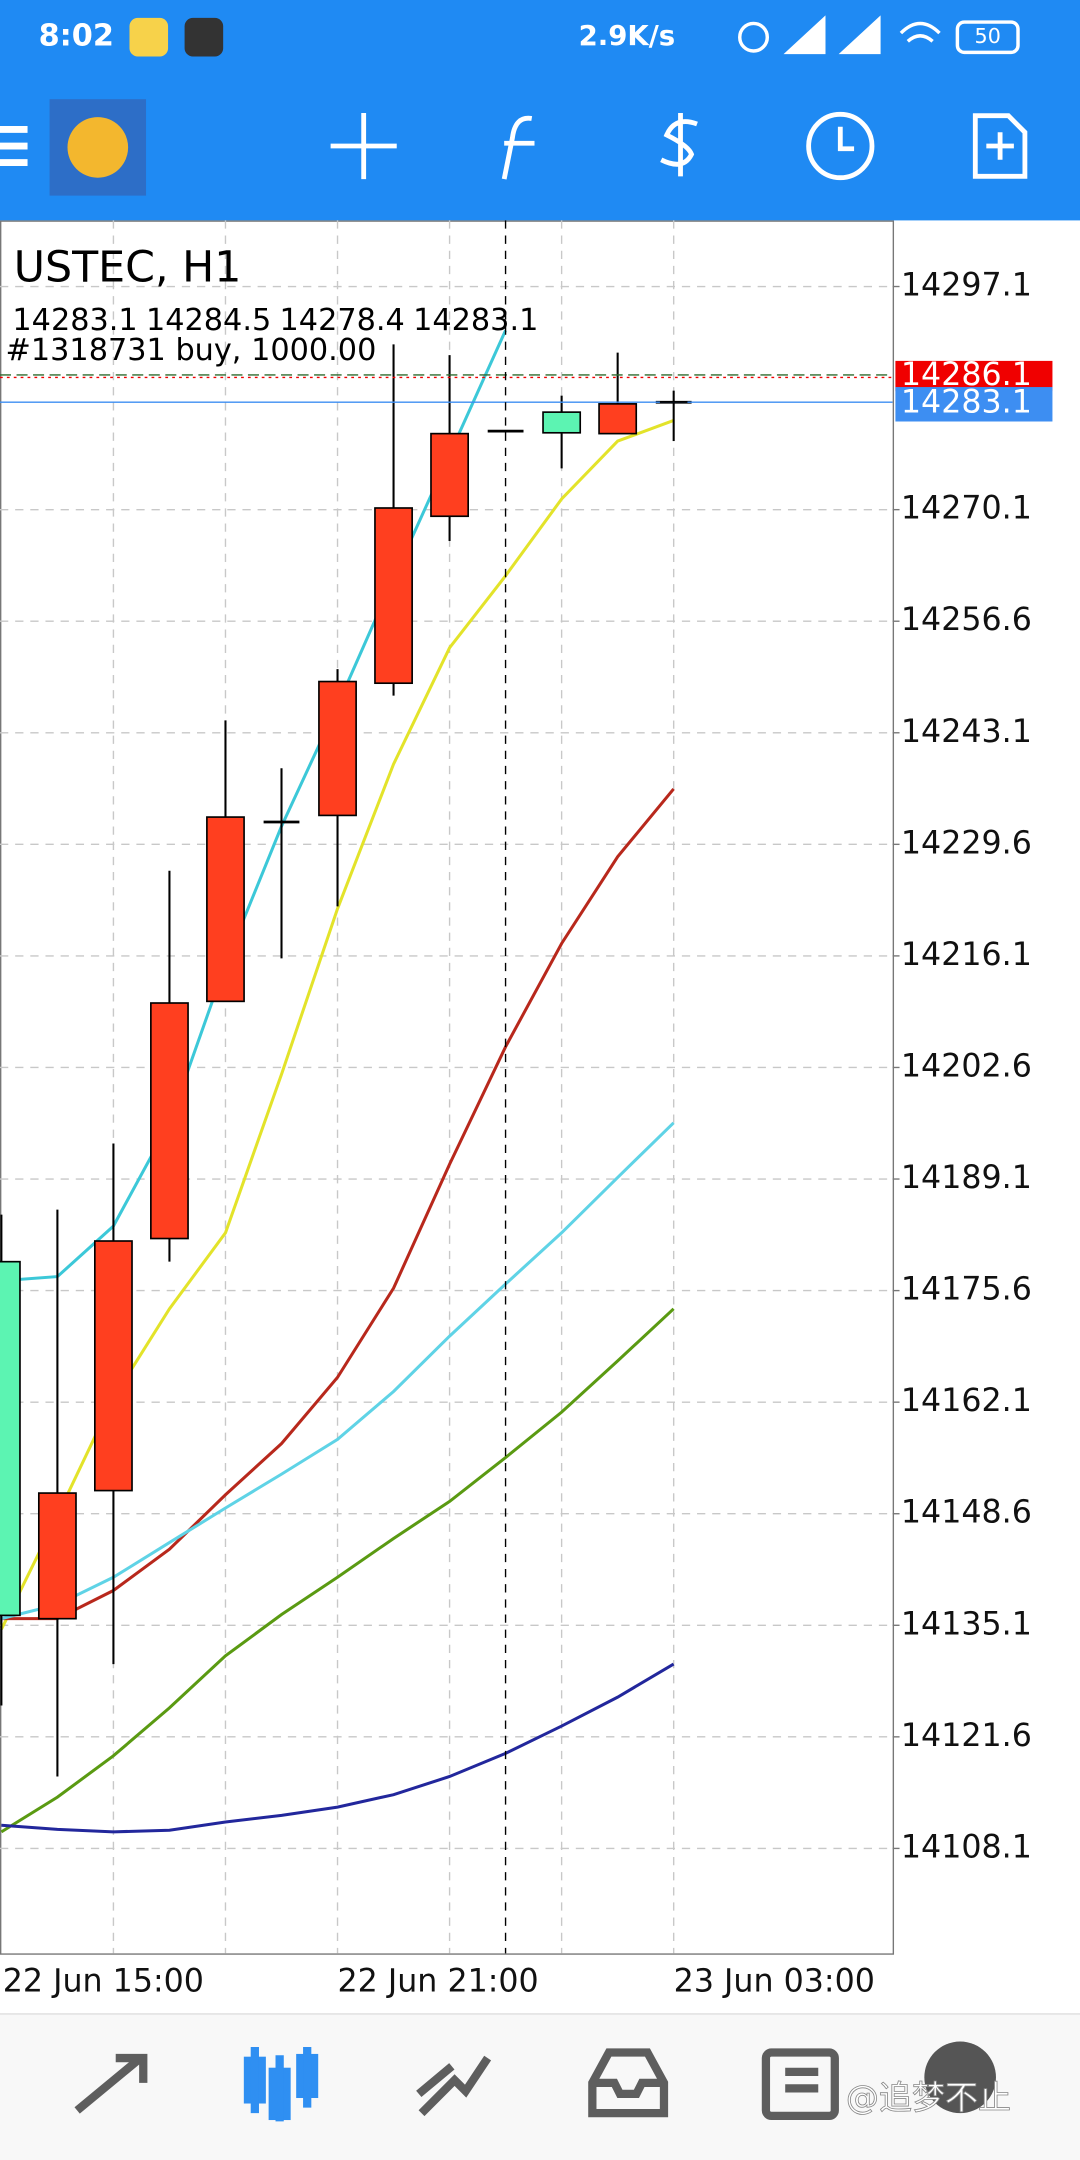 The height and width of the screenshot is (2160, 1080). Describe the element at coordinates (363, 146) in the screenshot. I see `crosshair-button` at that location.